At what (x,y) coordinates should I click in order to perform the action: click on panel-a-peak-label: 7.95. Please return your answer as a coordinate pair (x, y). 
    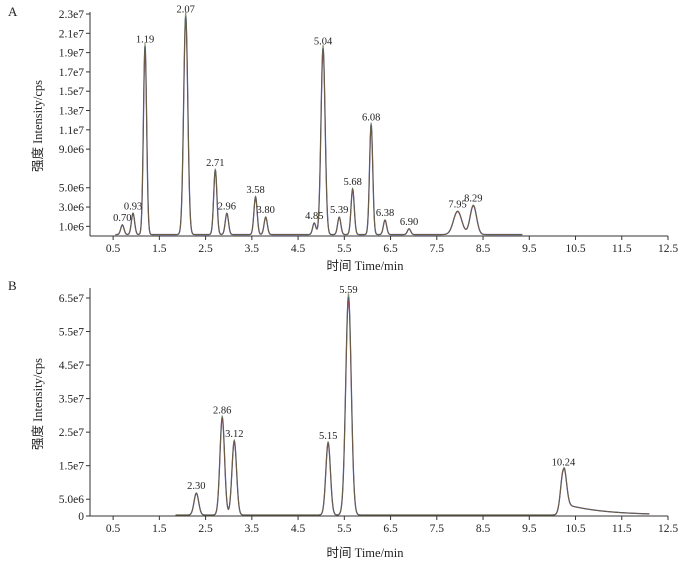
    Looking at the image, I should click on (457, 204).